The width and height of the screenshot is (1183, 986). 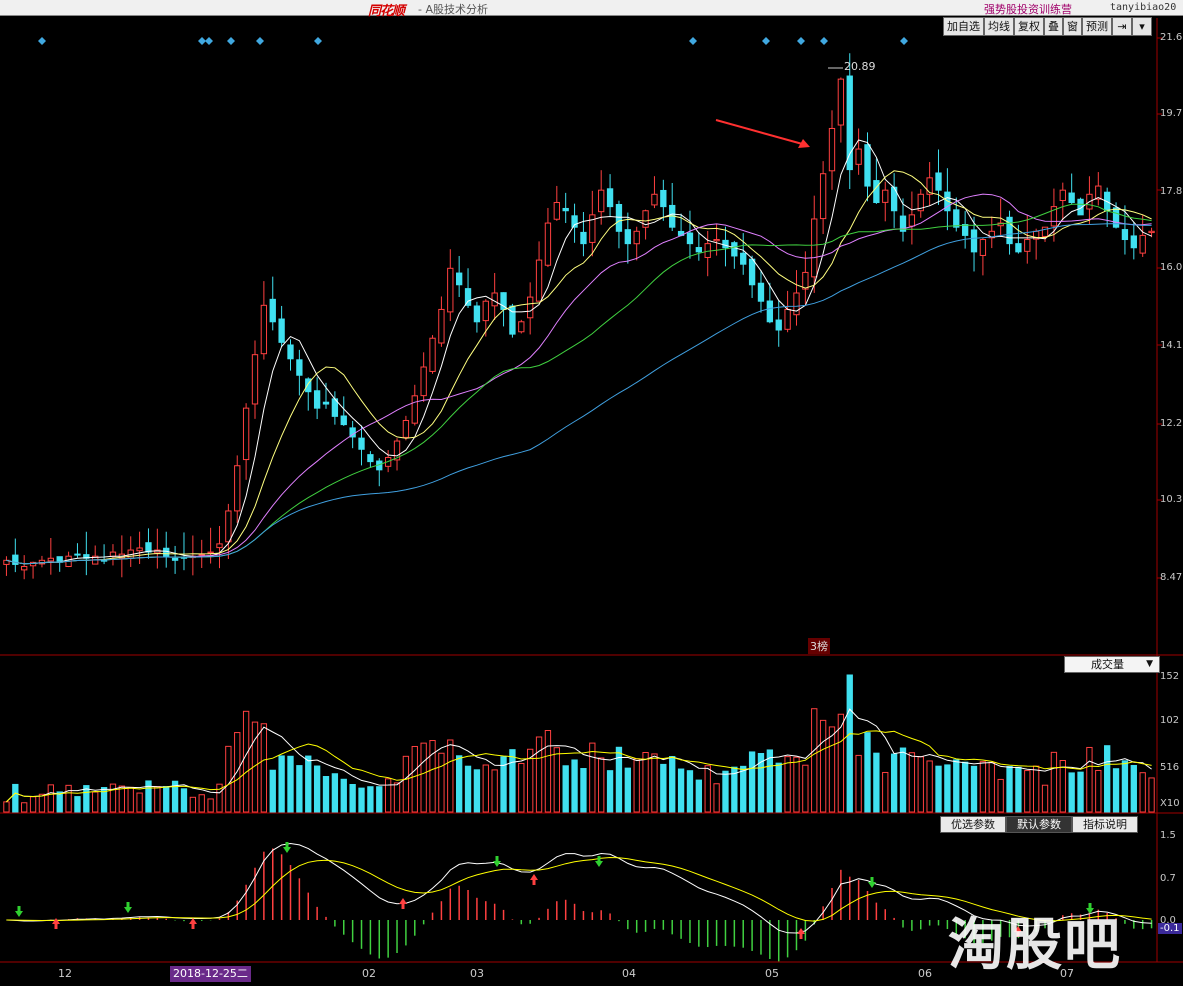 I want to click on indicator-selector: 成交量 ▼, so click(x=1112, y=664).